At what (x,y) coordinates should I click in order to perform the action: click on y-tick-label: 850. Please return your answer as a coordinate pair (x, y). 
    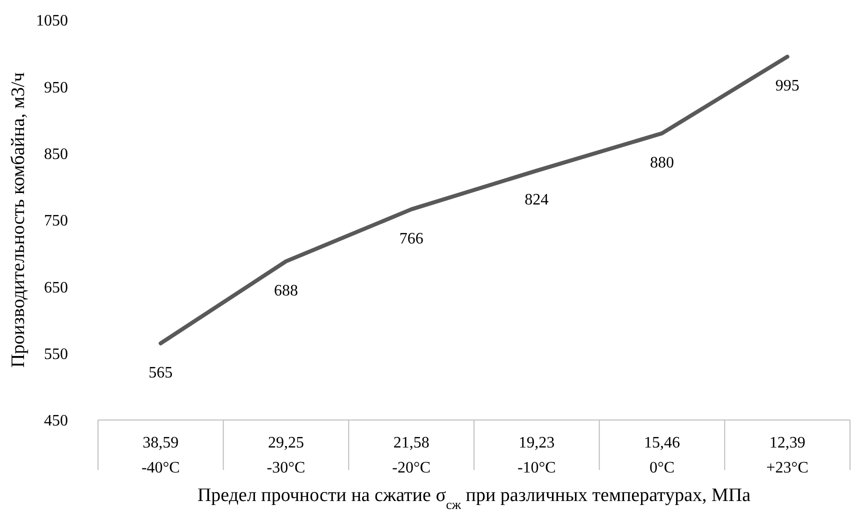
    Looking at the image, I should click on (56, 154).